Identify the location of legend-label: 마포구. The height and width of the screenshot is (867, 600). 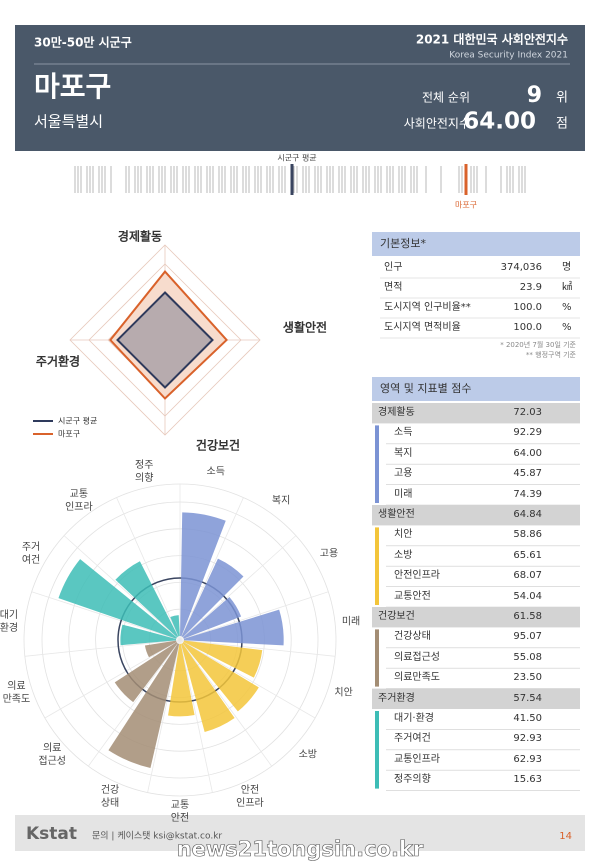
(69, 434).